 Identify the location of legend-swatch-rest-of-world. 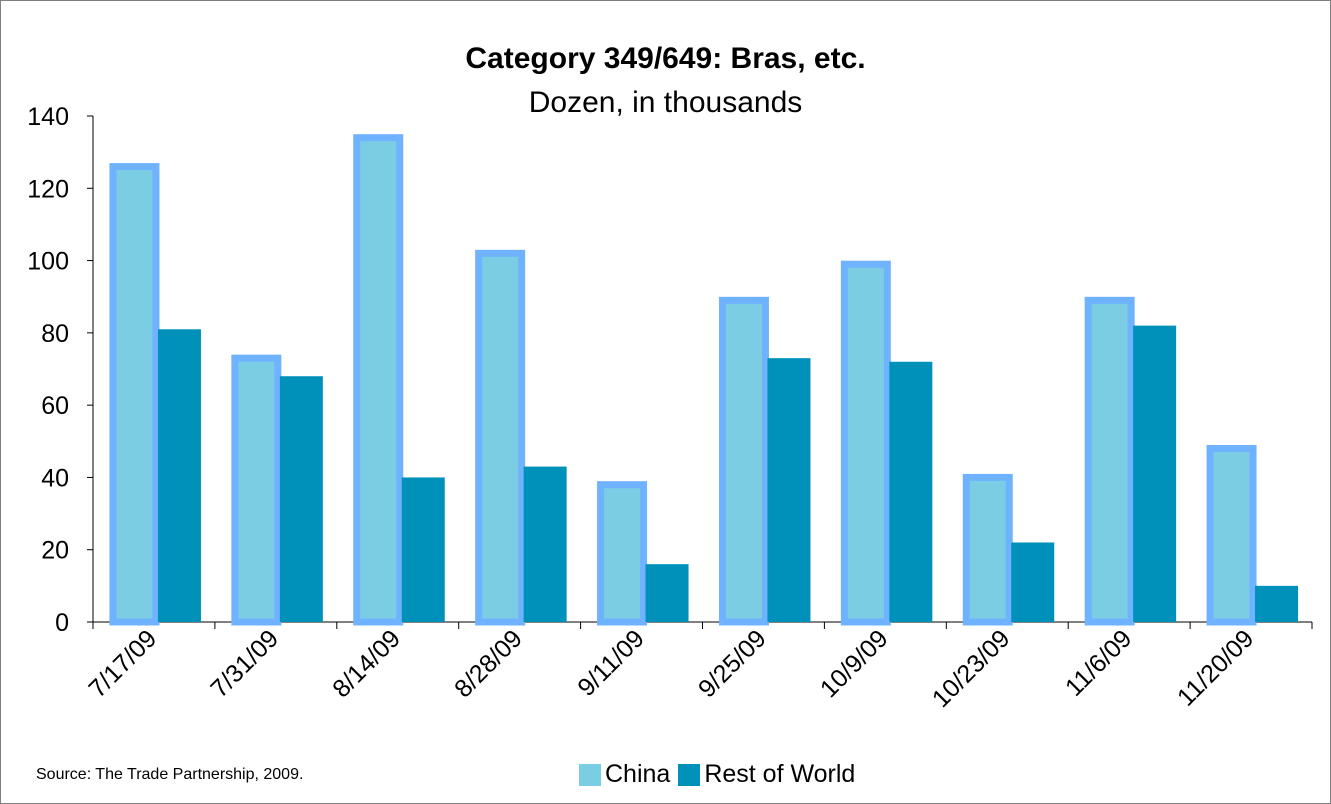
(689, 774).